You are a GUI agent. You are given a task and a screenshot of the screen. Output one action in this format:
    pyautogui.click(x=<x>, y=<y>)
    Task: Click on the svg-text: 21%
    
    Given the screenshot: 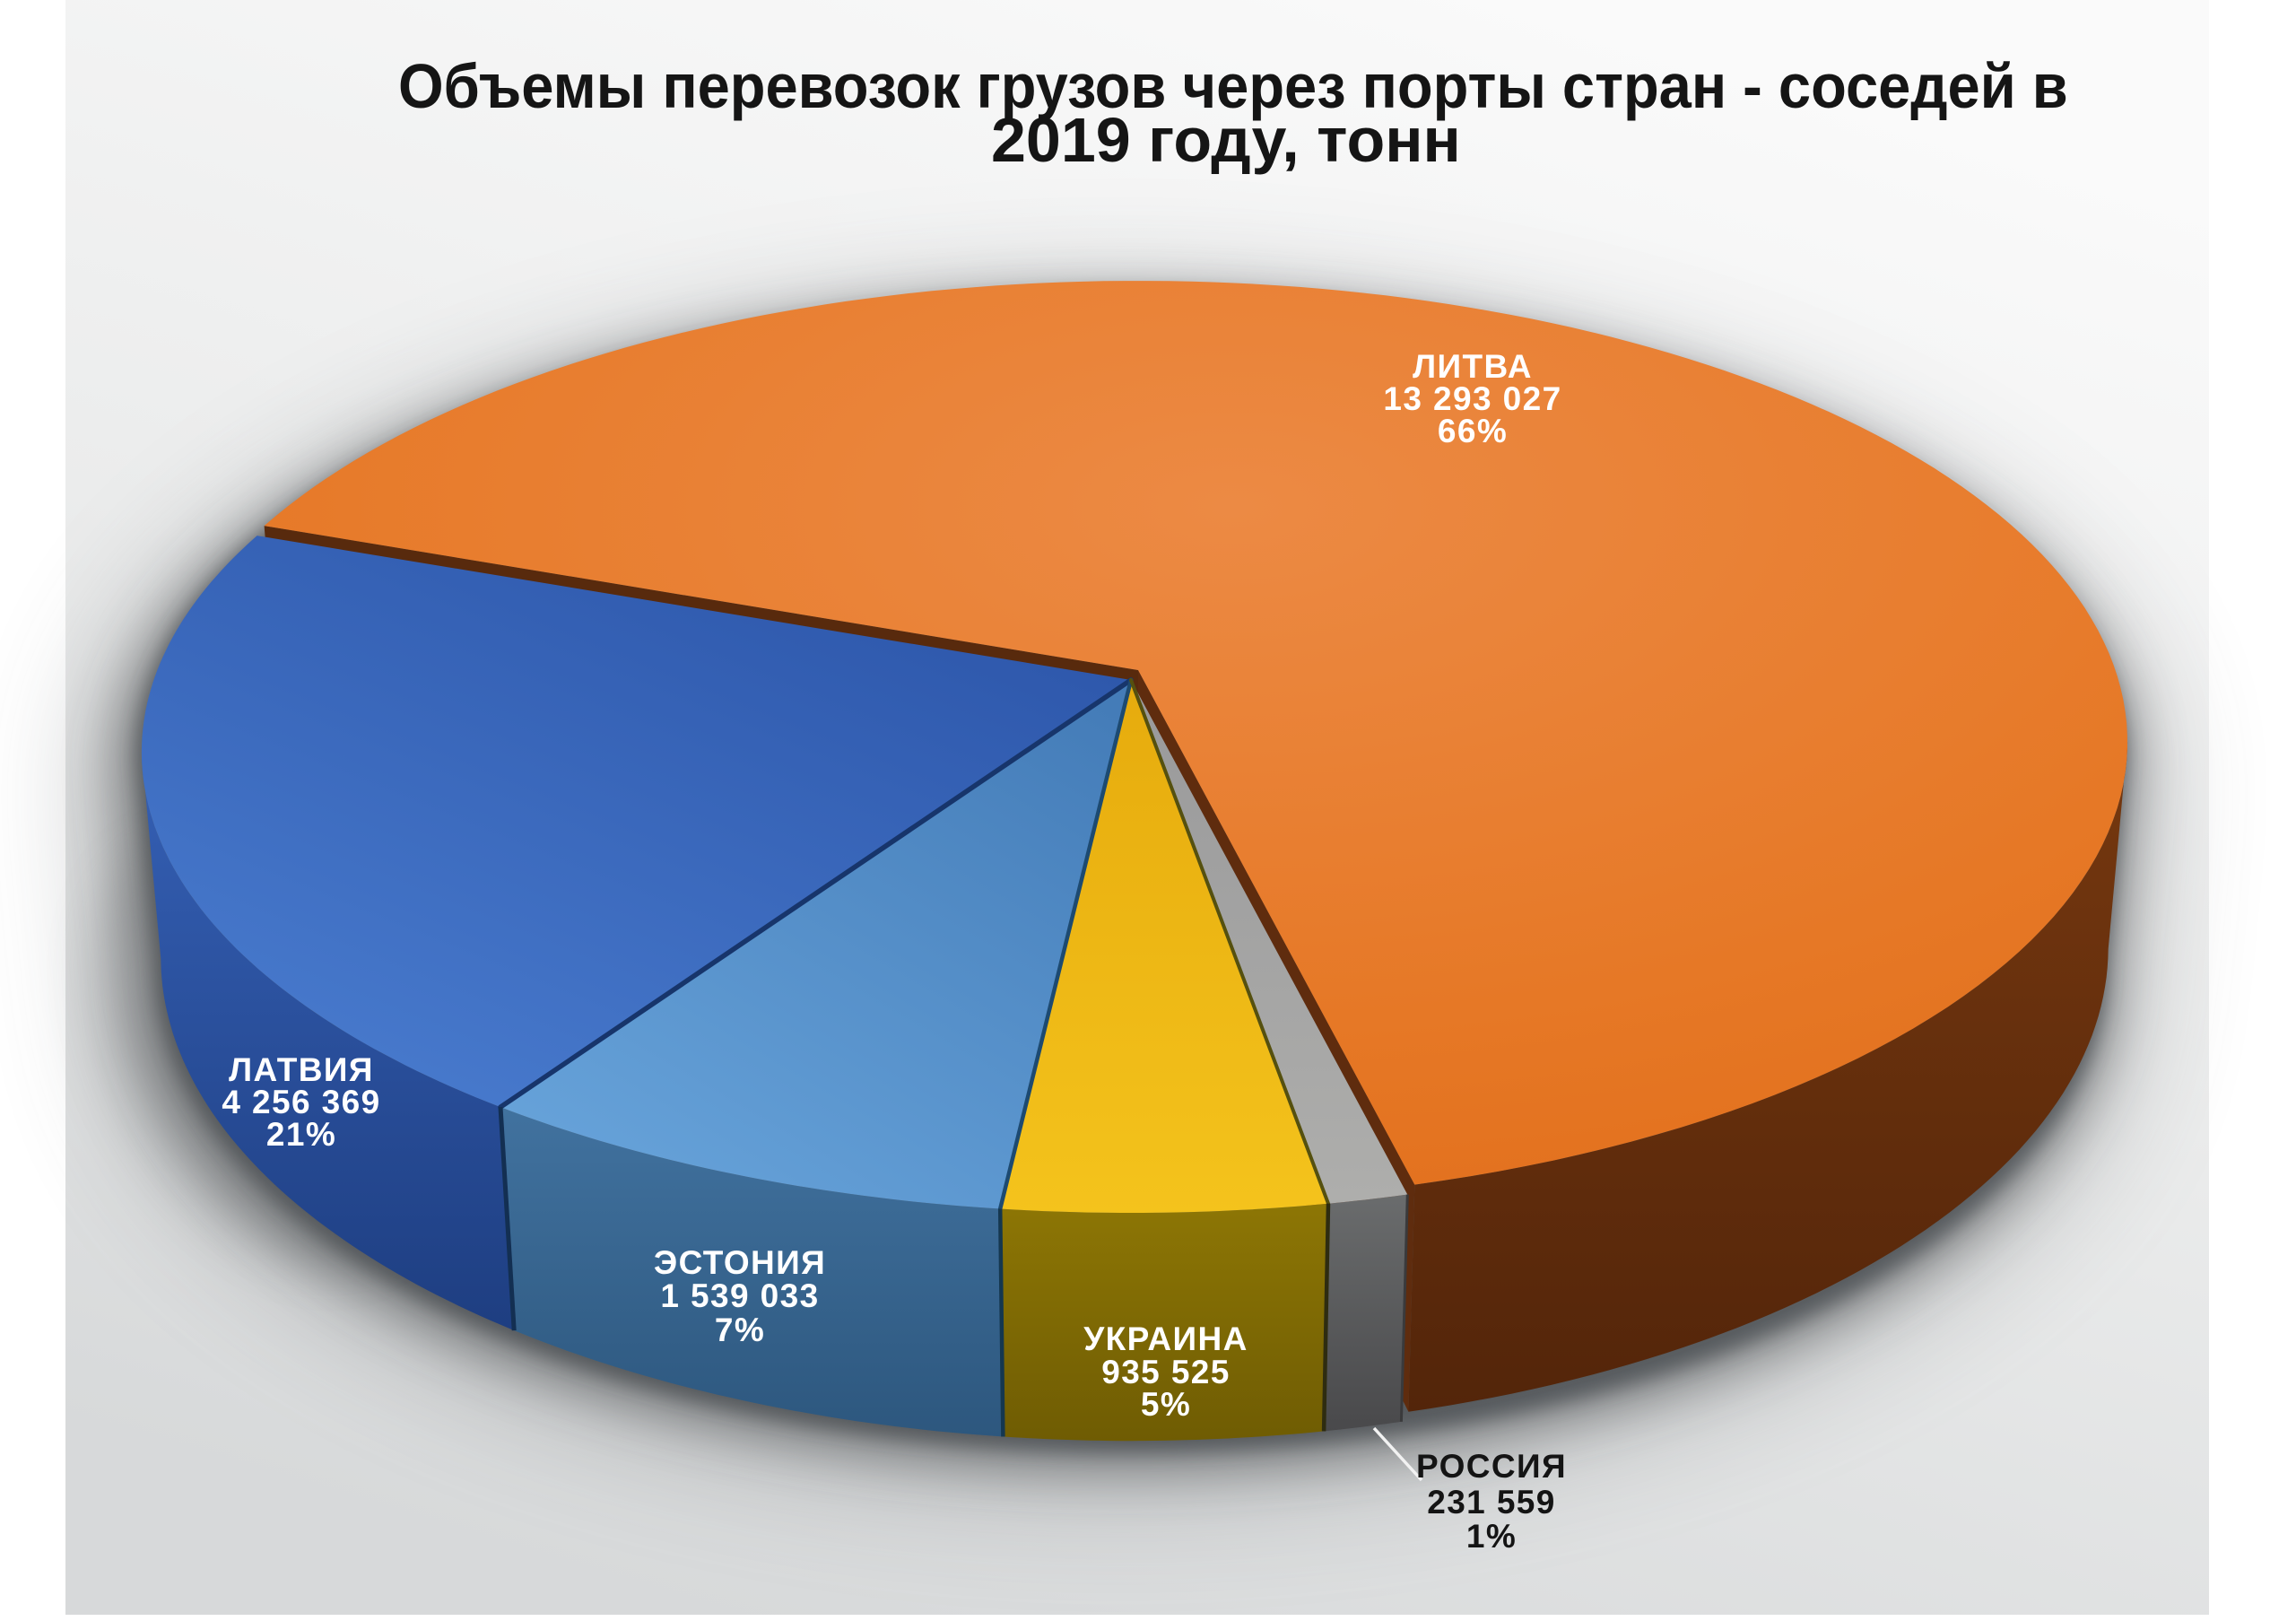 What is the action you would take?
    pyautogui.click(x=301, y=1134)
    